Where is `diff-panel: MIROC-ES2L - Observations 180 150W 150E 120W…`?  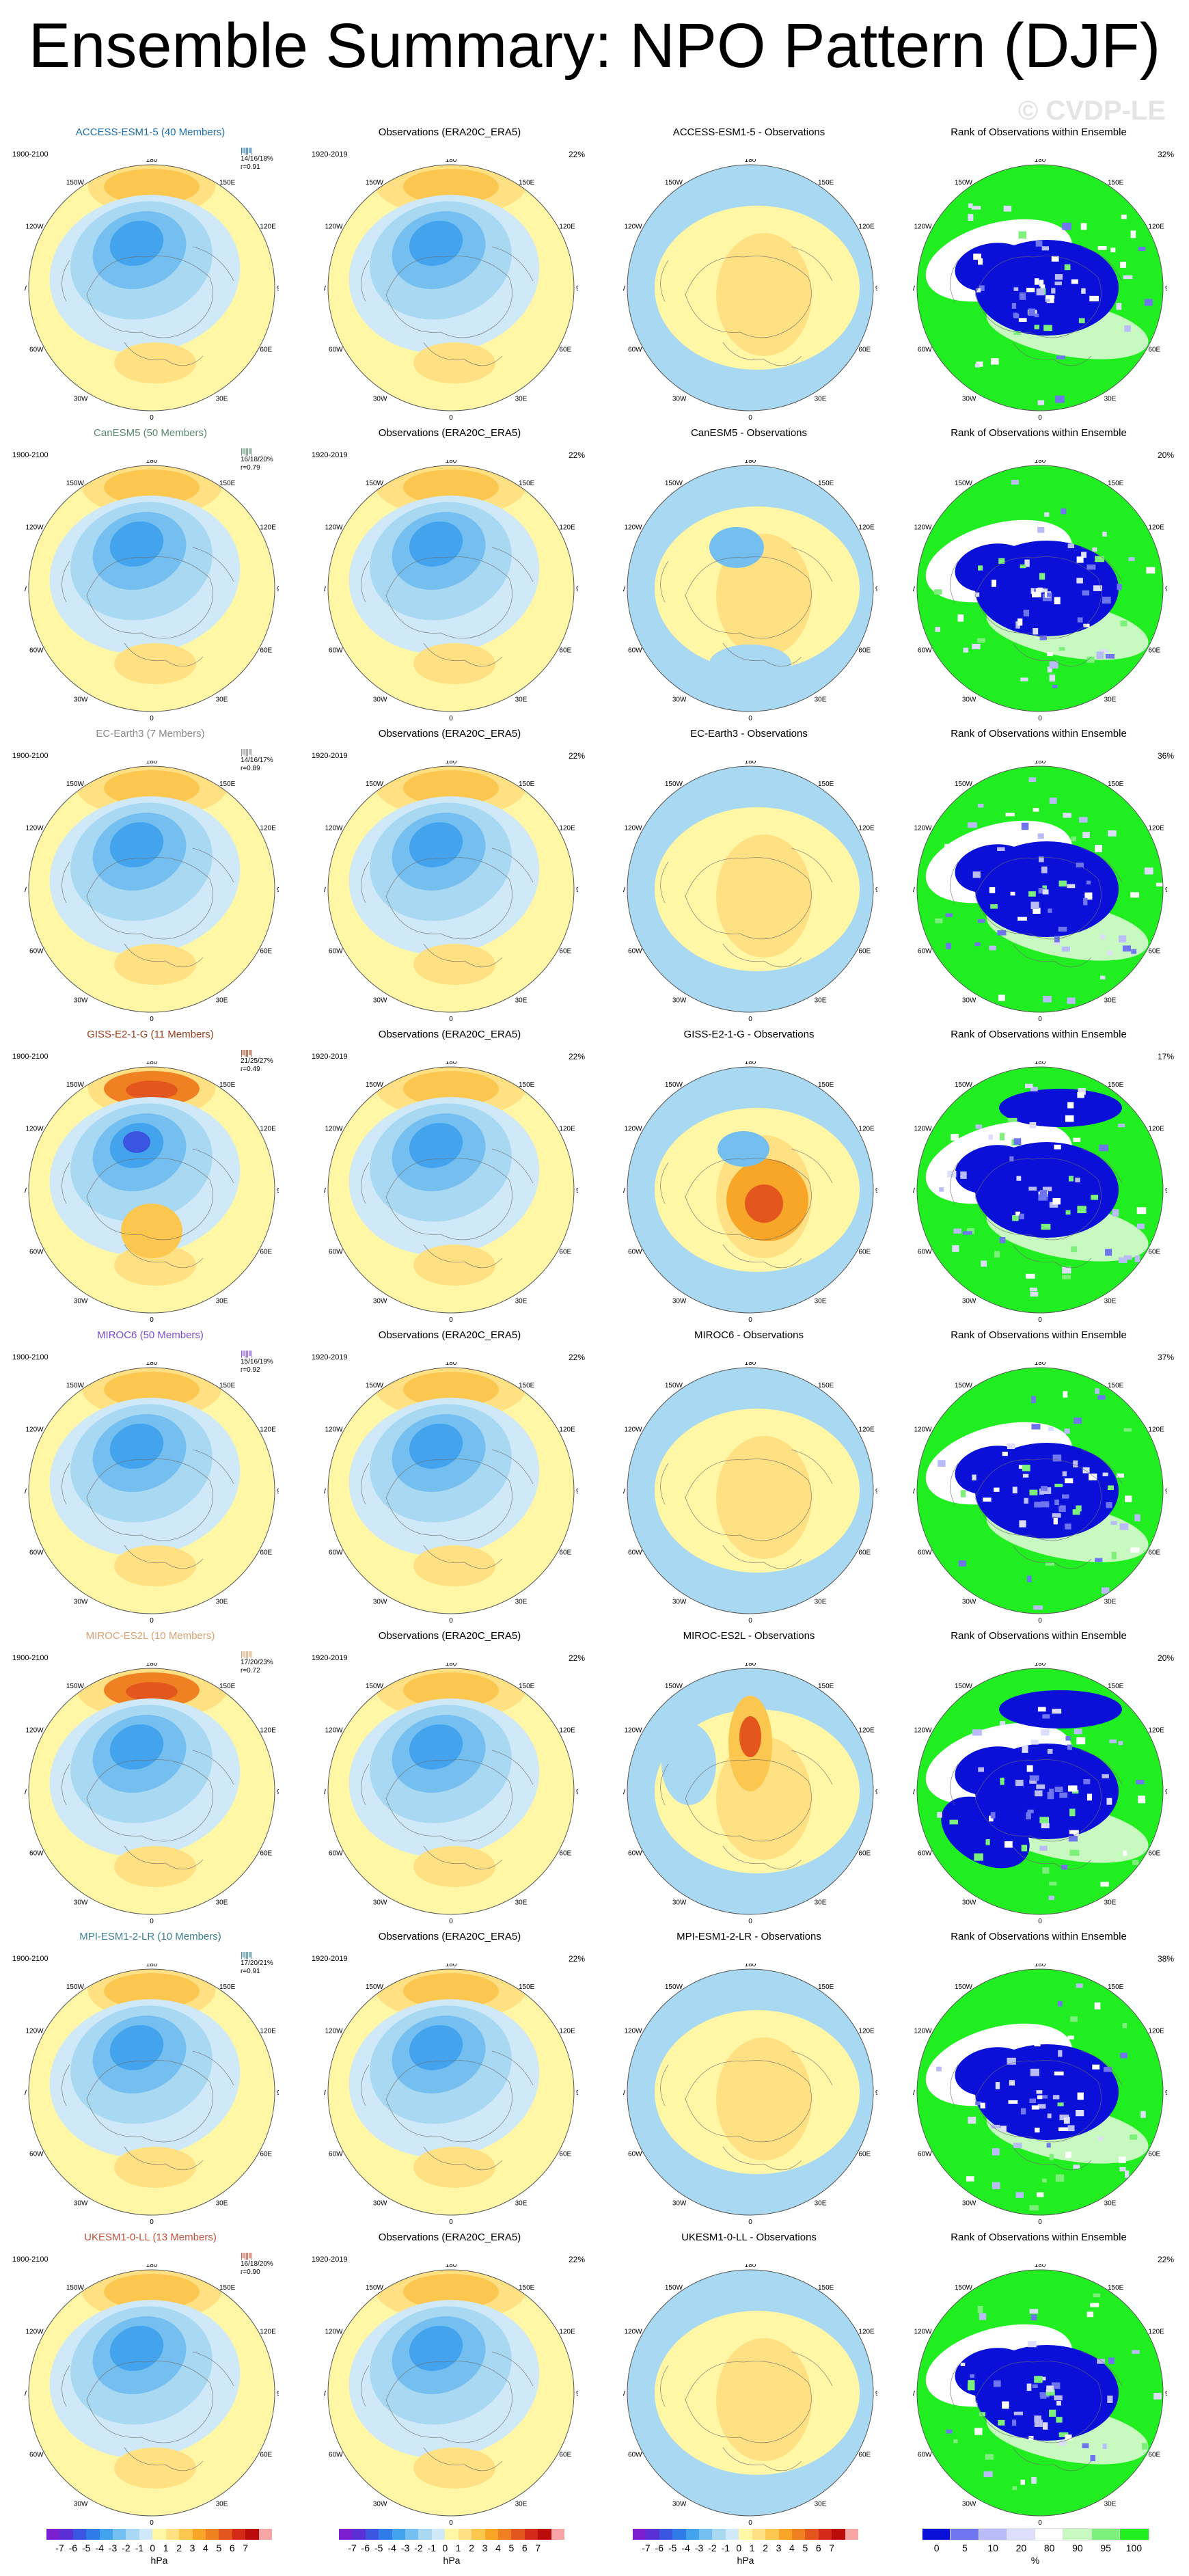
diff-panel: MIROC-ES2L - Observations 180 150W 150E 120W… is located at coordinates (748, 1780).